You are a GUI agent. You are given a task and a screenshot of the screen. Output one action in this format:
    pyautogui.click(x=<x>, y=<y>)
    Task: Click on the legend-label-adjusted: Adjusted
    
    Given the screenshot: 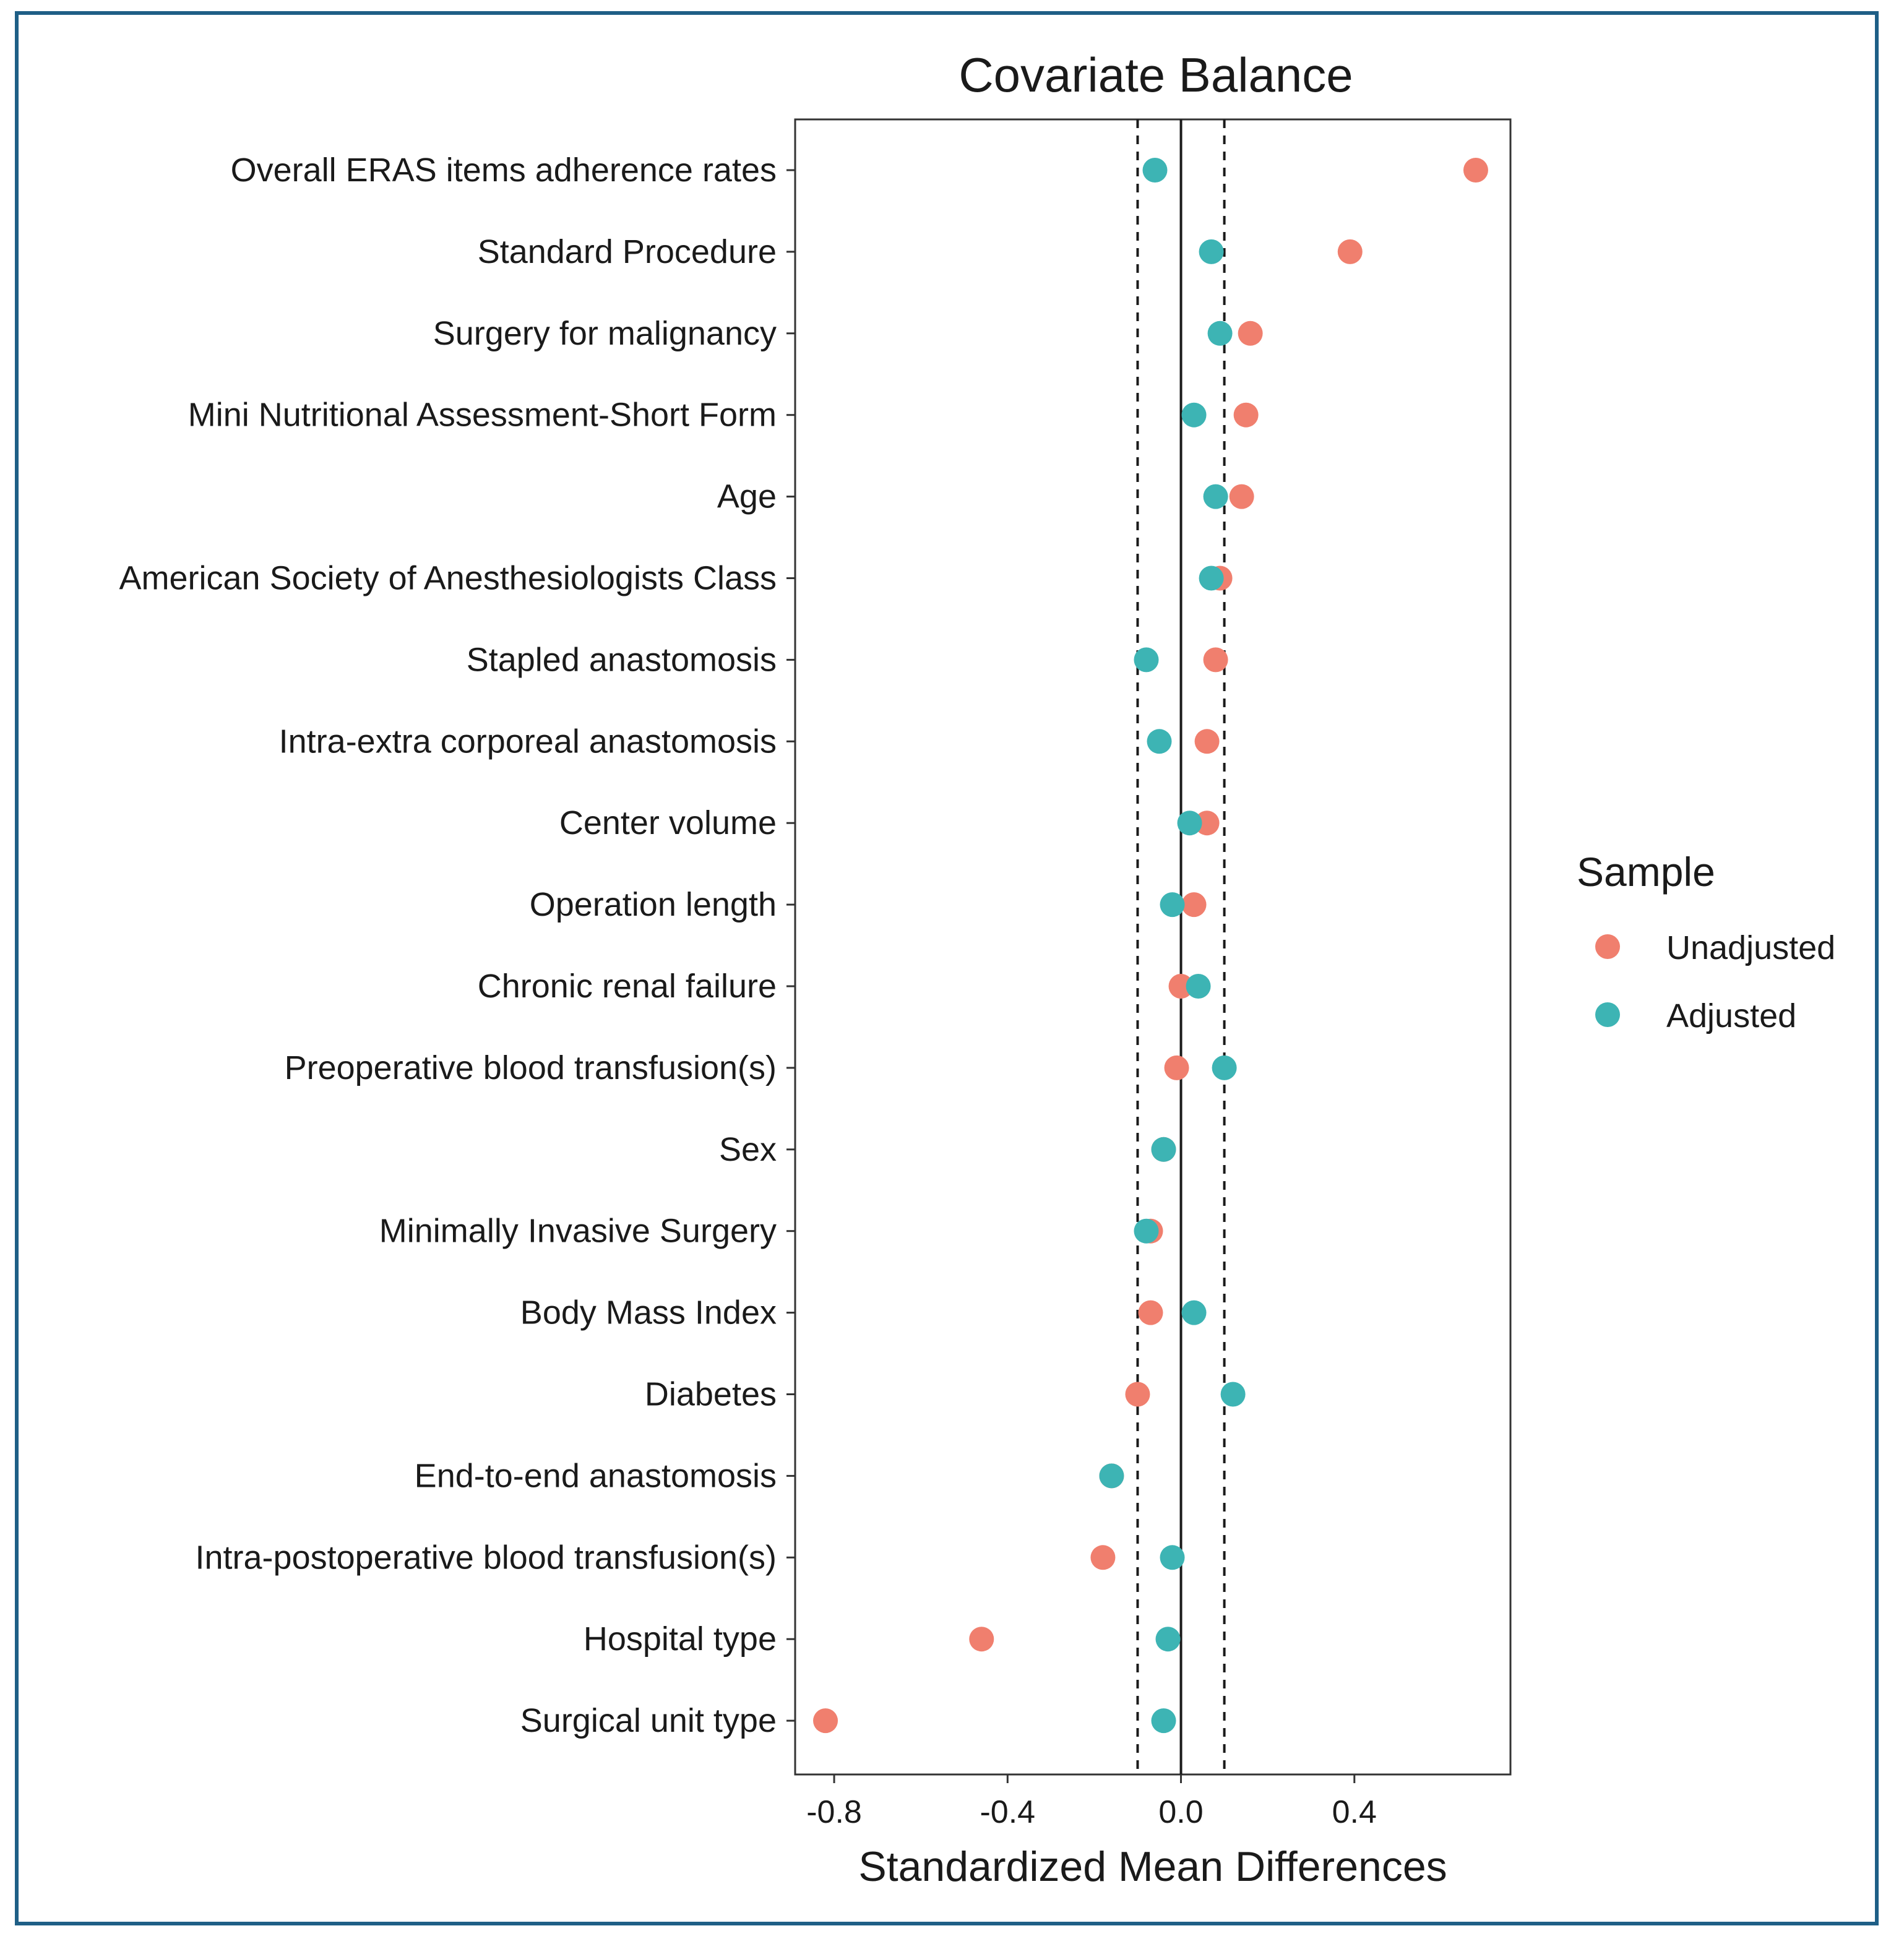 What is the action you would take?
    pyautogui.click(x=1731, y=1016)
    